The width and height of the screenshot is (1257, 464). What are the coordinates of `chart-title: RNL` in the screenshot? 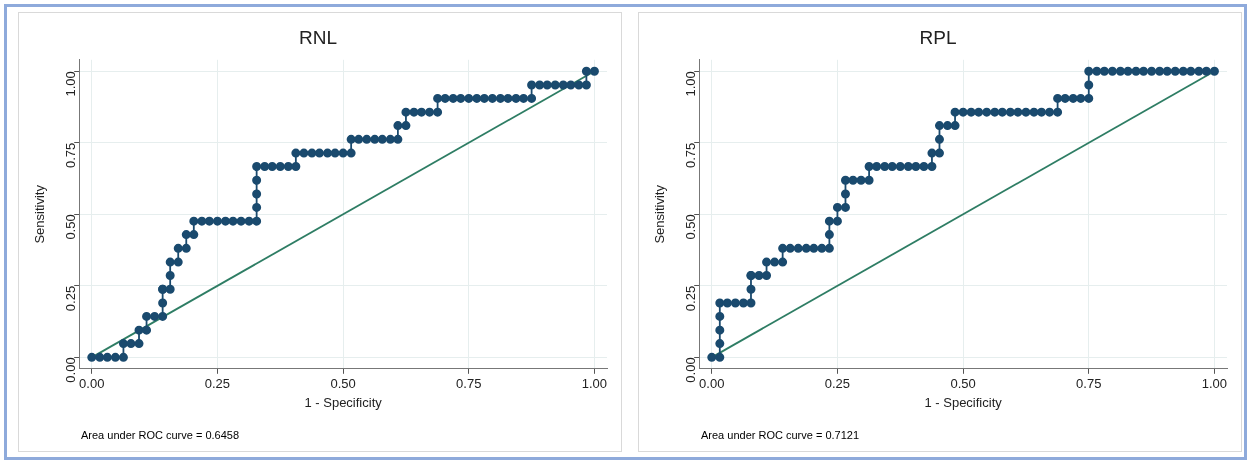 It's located at (318, 37).